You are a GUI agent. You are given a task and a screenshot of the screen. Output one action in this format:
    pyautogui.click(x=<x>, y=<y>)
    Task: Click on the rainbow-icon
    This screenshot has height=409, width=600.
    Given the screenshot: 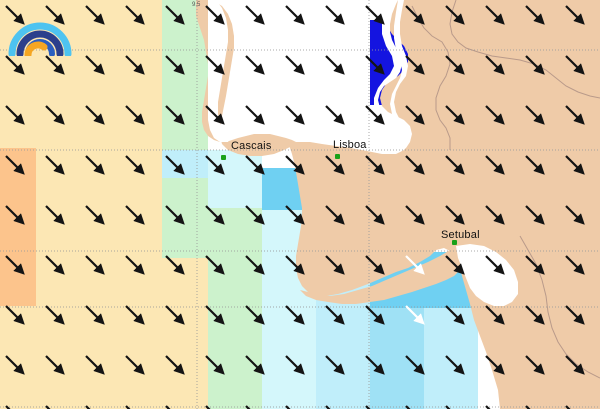 What is the action you would take?
    pyautogui.click(x=40, y=35)
    